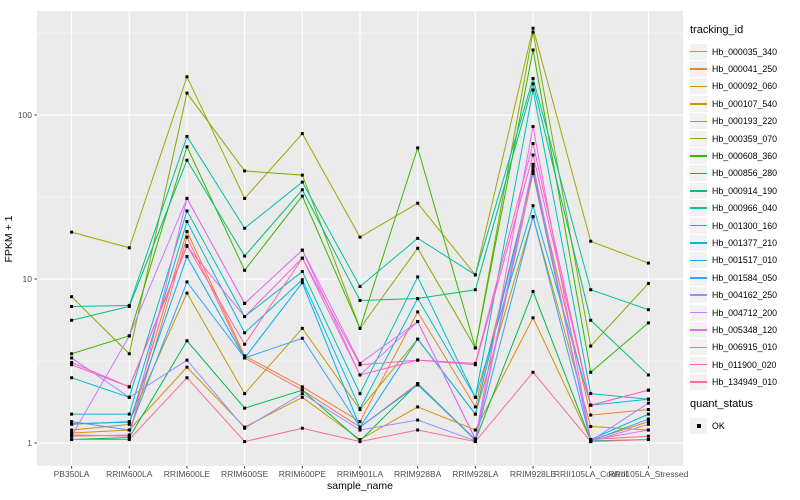 This screenshot has width=800, height=500. I want to click on legend-label: Hb_000193_220, so click(745, 121).